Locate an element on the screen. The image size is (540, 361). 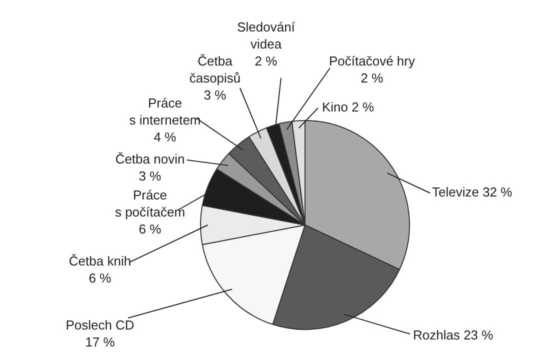
slice-label: Četba novin is located at coordinates (150, 159).